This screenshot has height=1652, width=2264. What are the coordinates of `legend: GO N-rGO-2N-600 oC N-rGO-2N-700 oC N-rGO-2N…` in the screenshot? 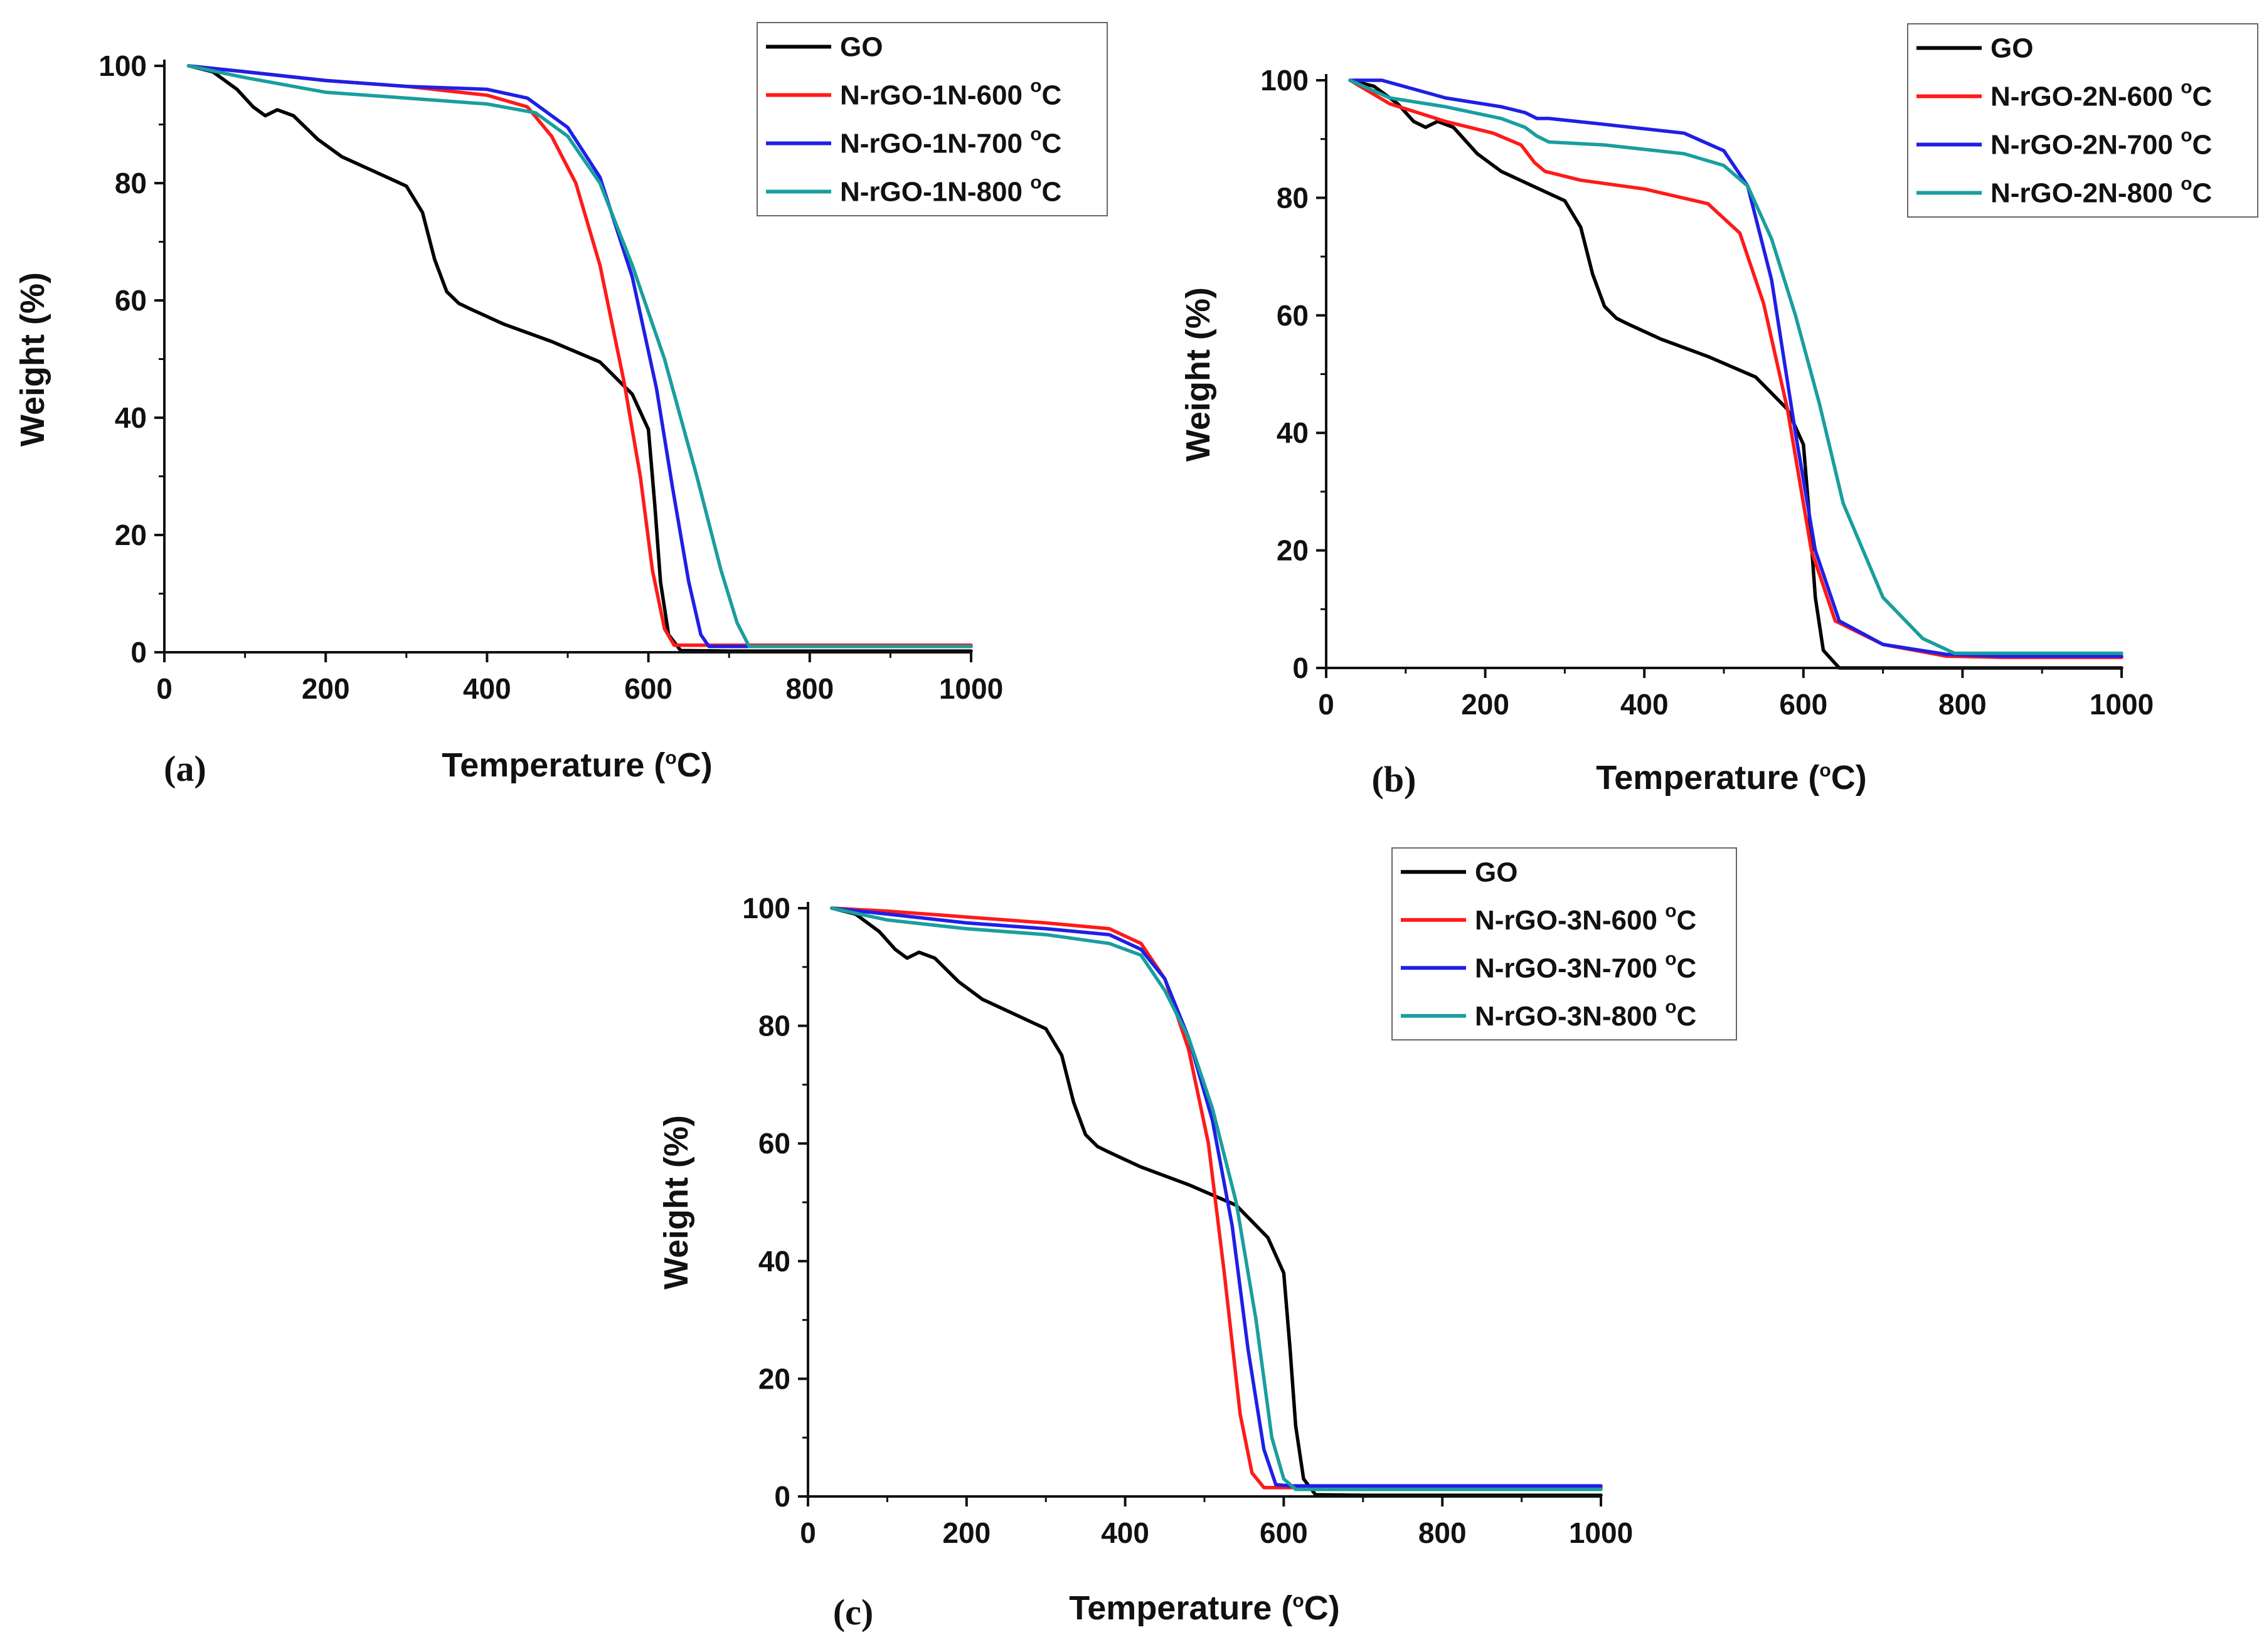 It's located at (2082, 120).